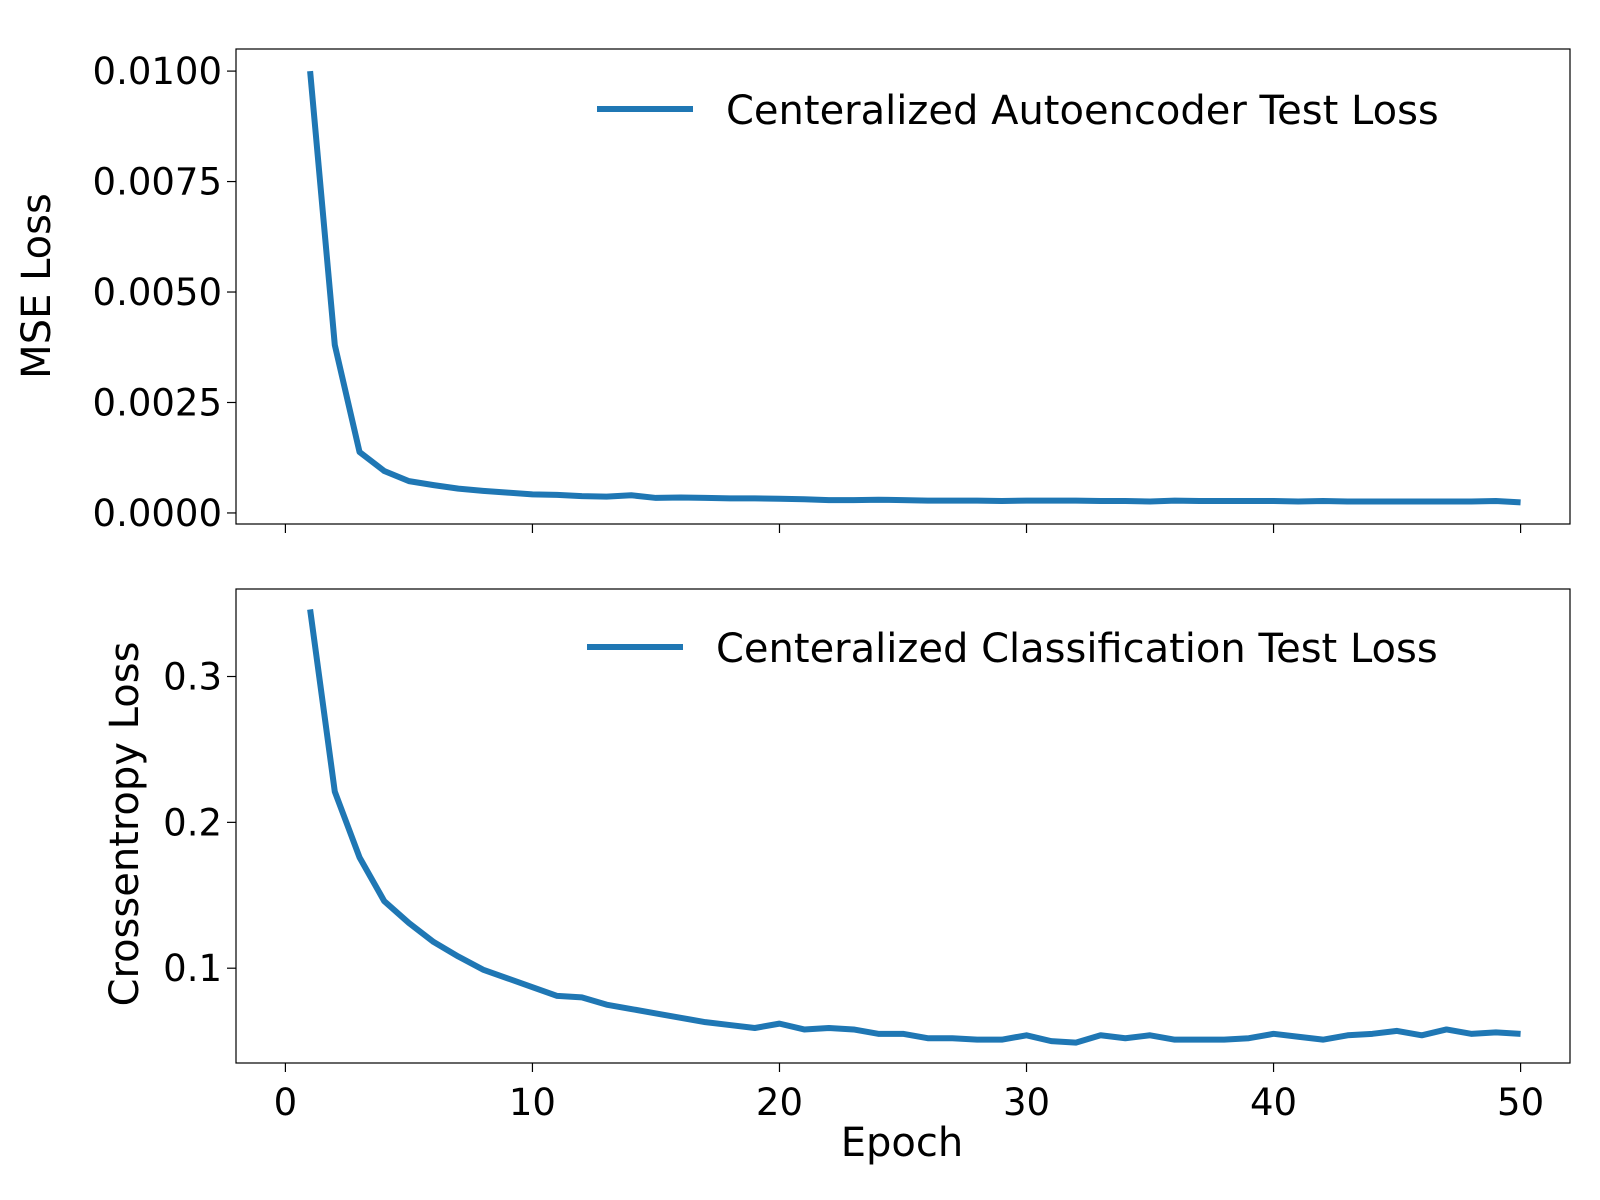  What do you see at coordinates (1082, 111) in the screenshot?
I see `mse-legend-label: Centeralized Autoencoder Test Loss` at bounding box center [1082, 111].